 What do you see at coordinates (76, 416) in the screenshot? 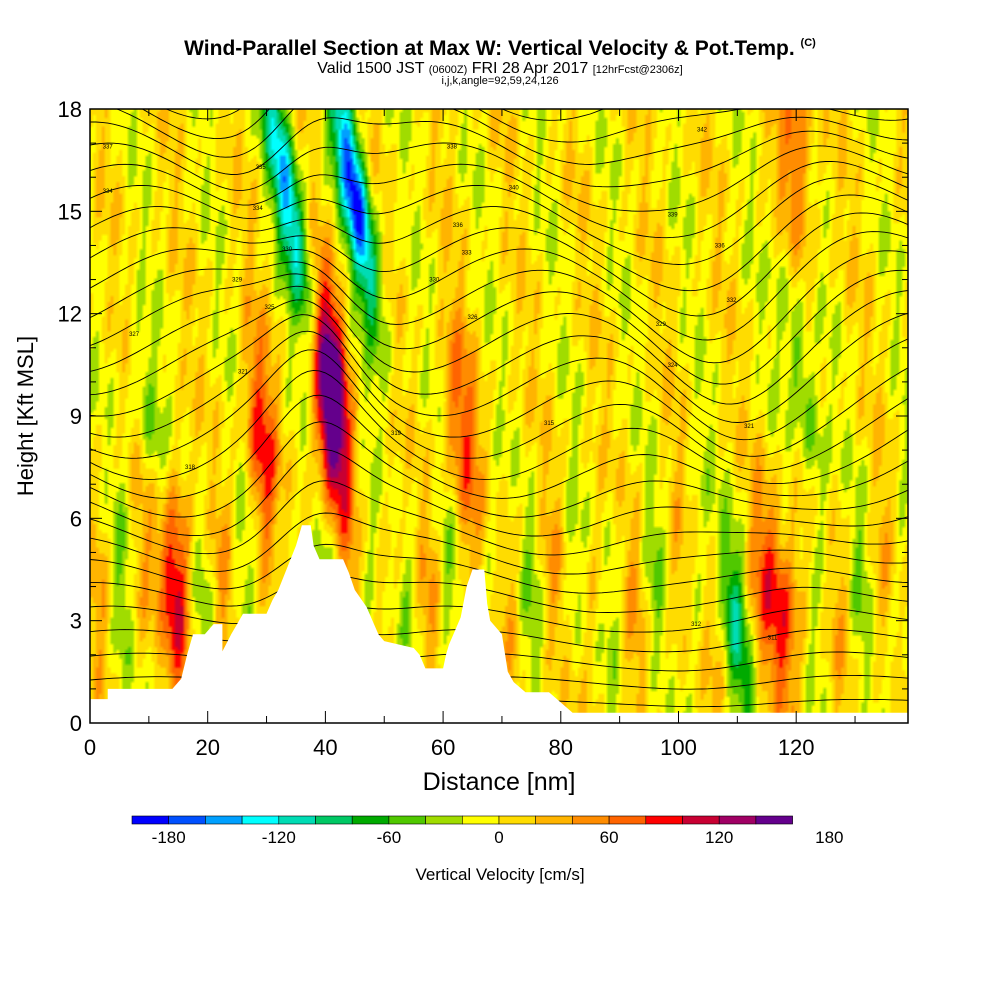
I see `y-tick-label: 9` at bounding box center [76, 416].